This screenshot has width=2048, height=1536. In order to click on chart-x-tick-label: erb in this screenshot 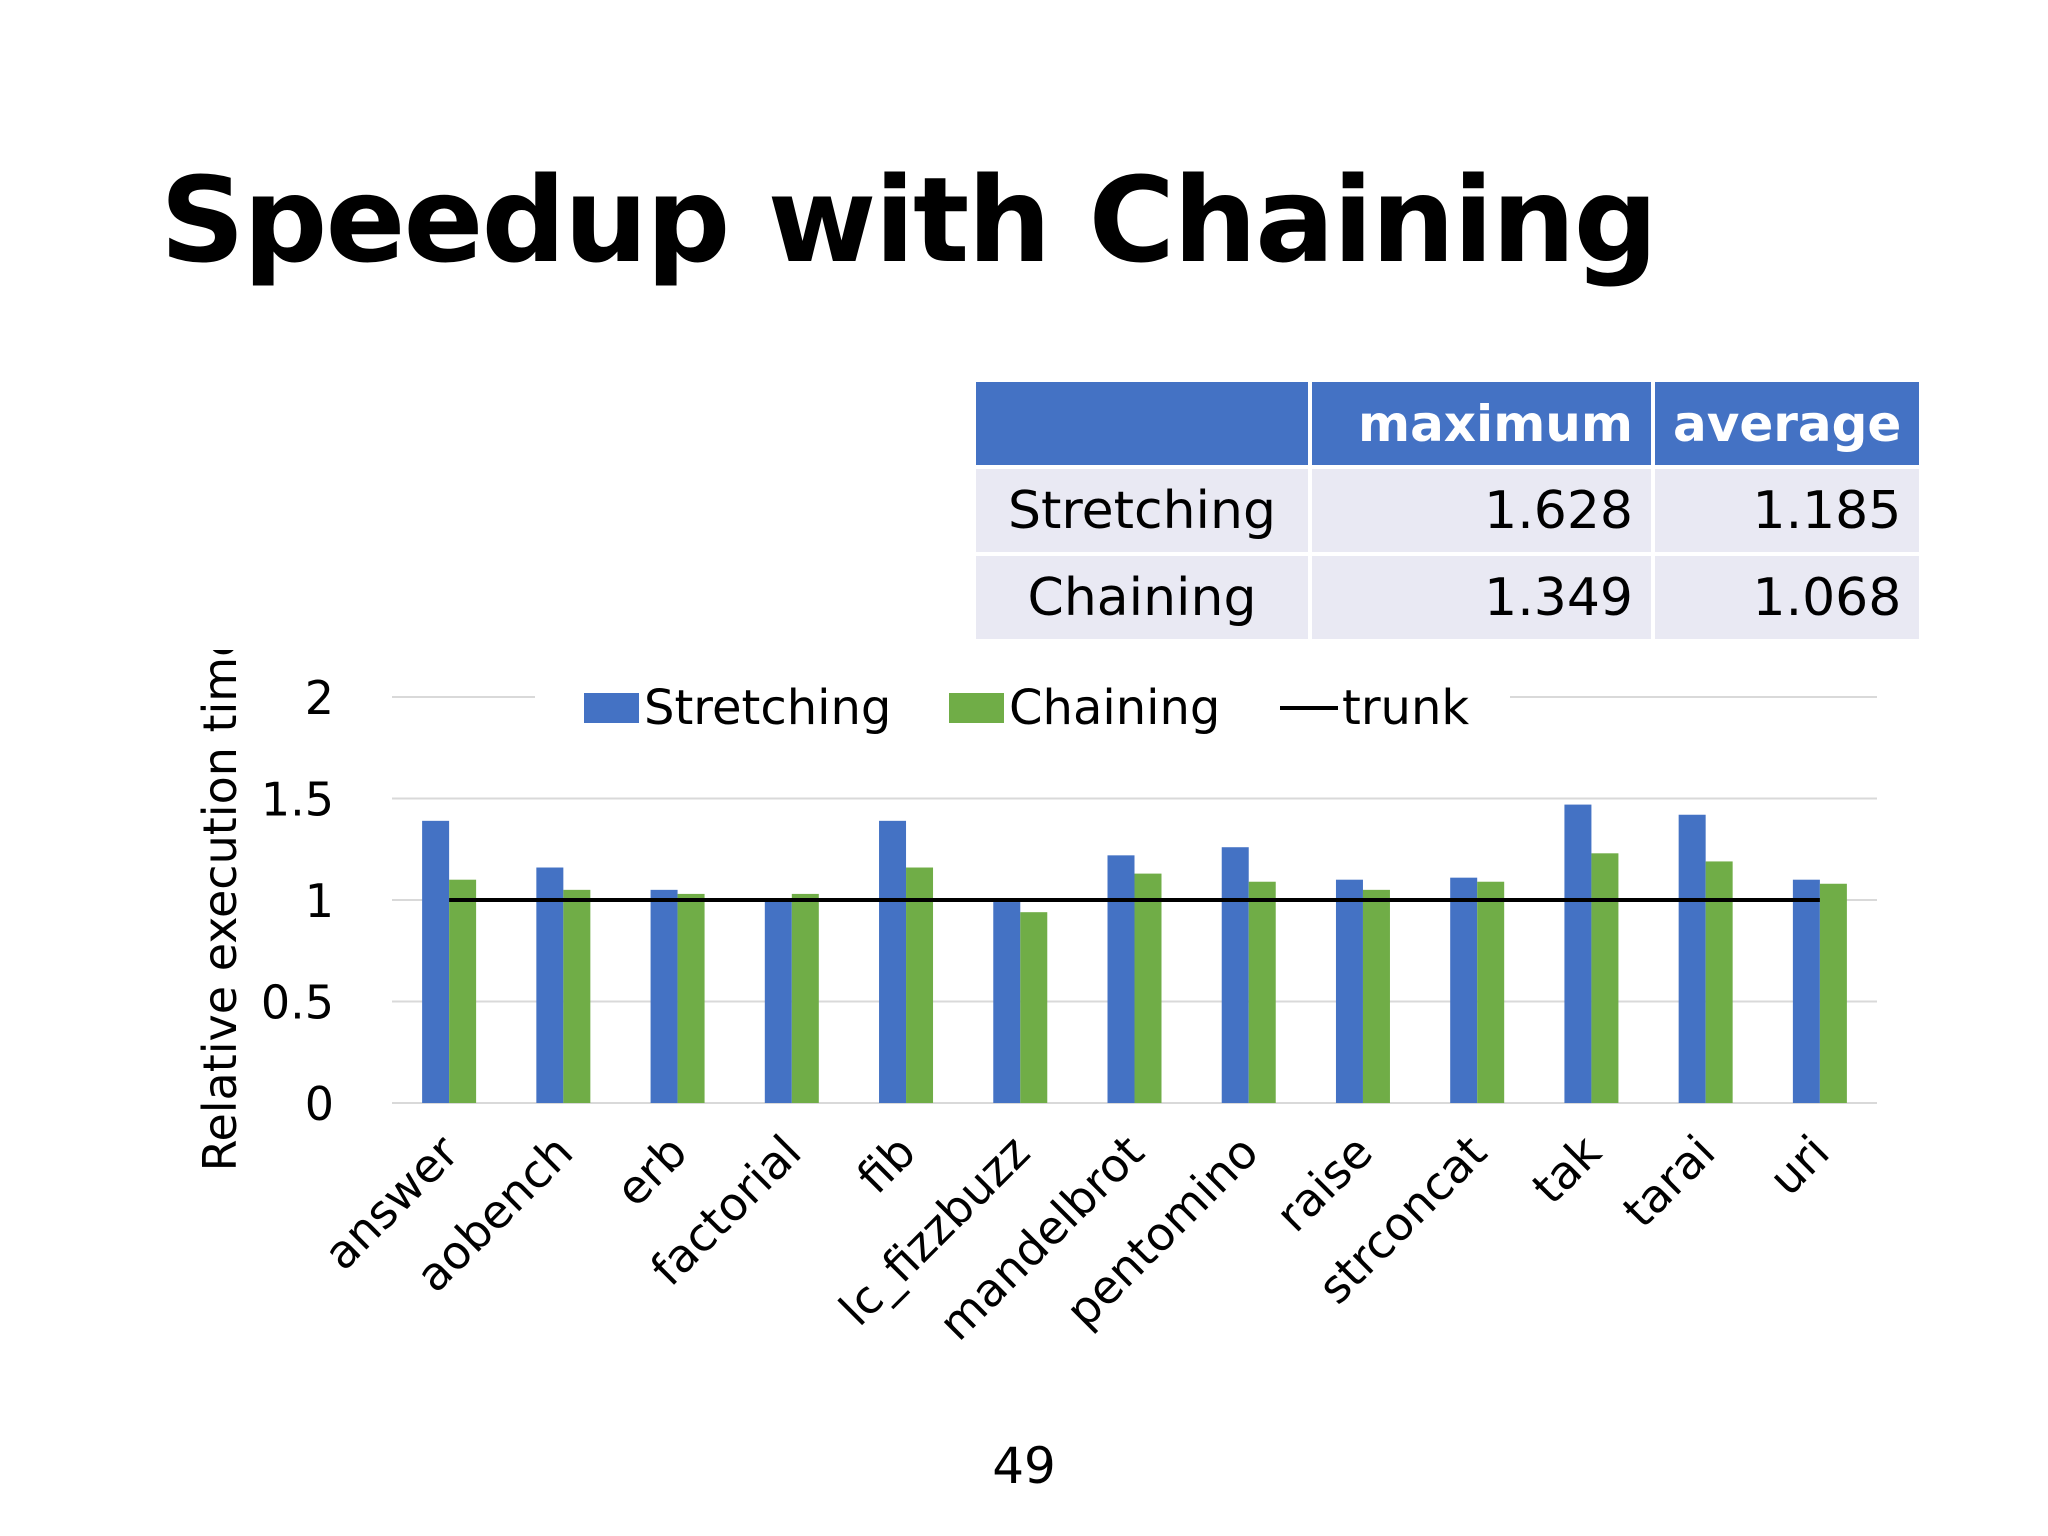, I will do `click(651, 1171)`.